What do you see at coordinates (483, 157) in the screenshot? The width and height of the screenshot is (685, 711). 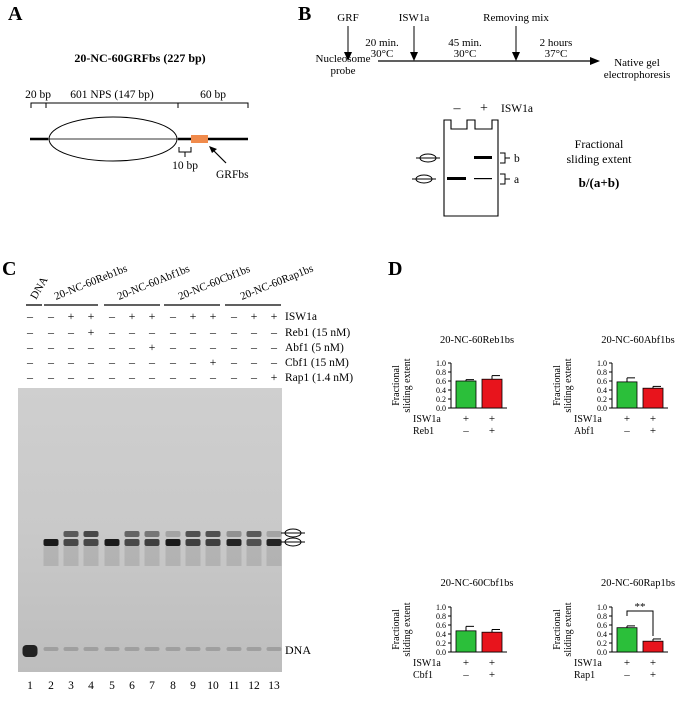 I see `gel-band-b` at bounding box center [483, 157].